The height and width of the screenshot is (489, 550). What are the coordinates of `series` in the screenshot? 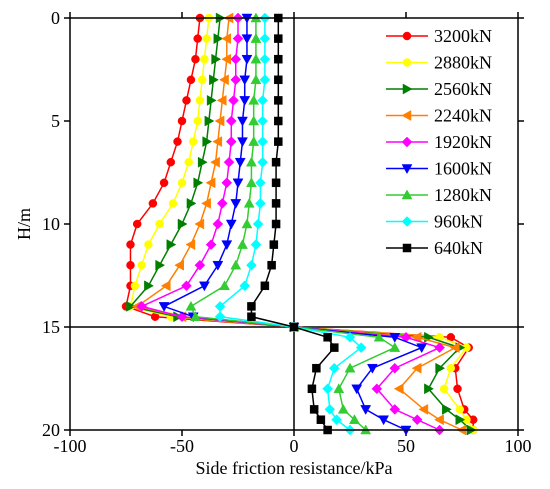 It's located at (293, 224).